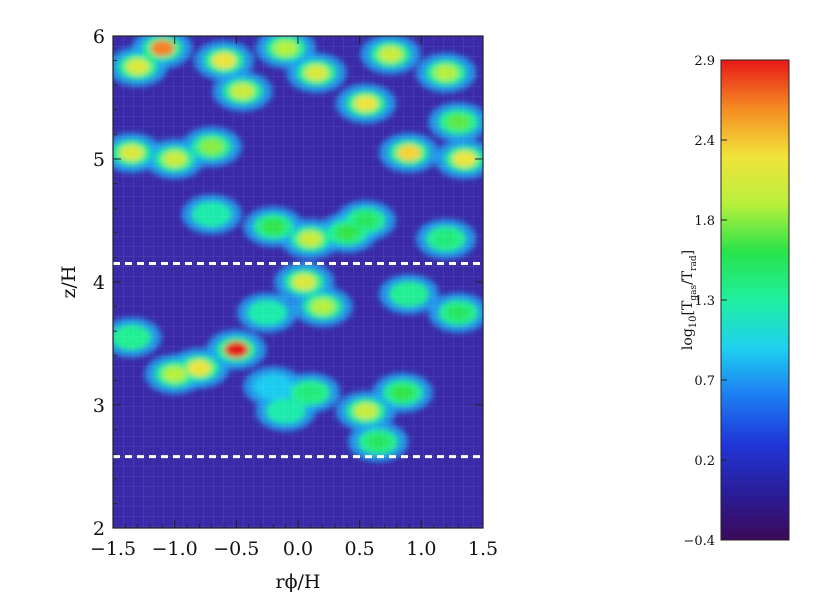 The image size is (830, 600). I want to click on colorbar-tick-label: 0.7, so click(704, 381).